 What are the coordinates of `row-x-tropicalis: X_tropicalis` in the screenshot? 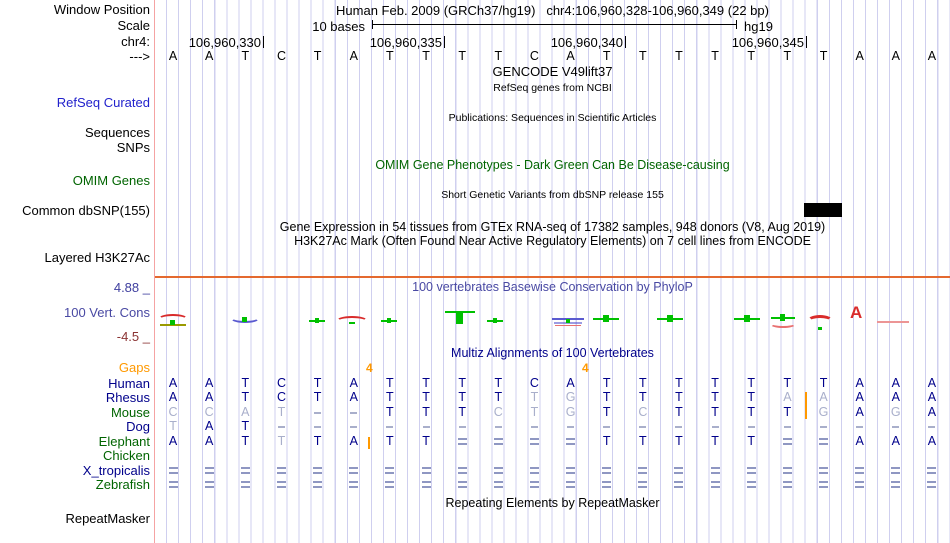 It's located at (116, 470).